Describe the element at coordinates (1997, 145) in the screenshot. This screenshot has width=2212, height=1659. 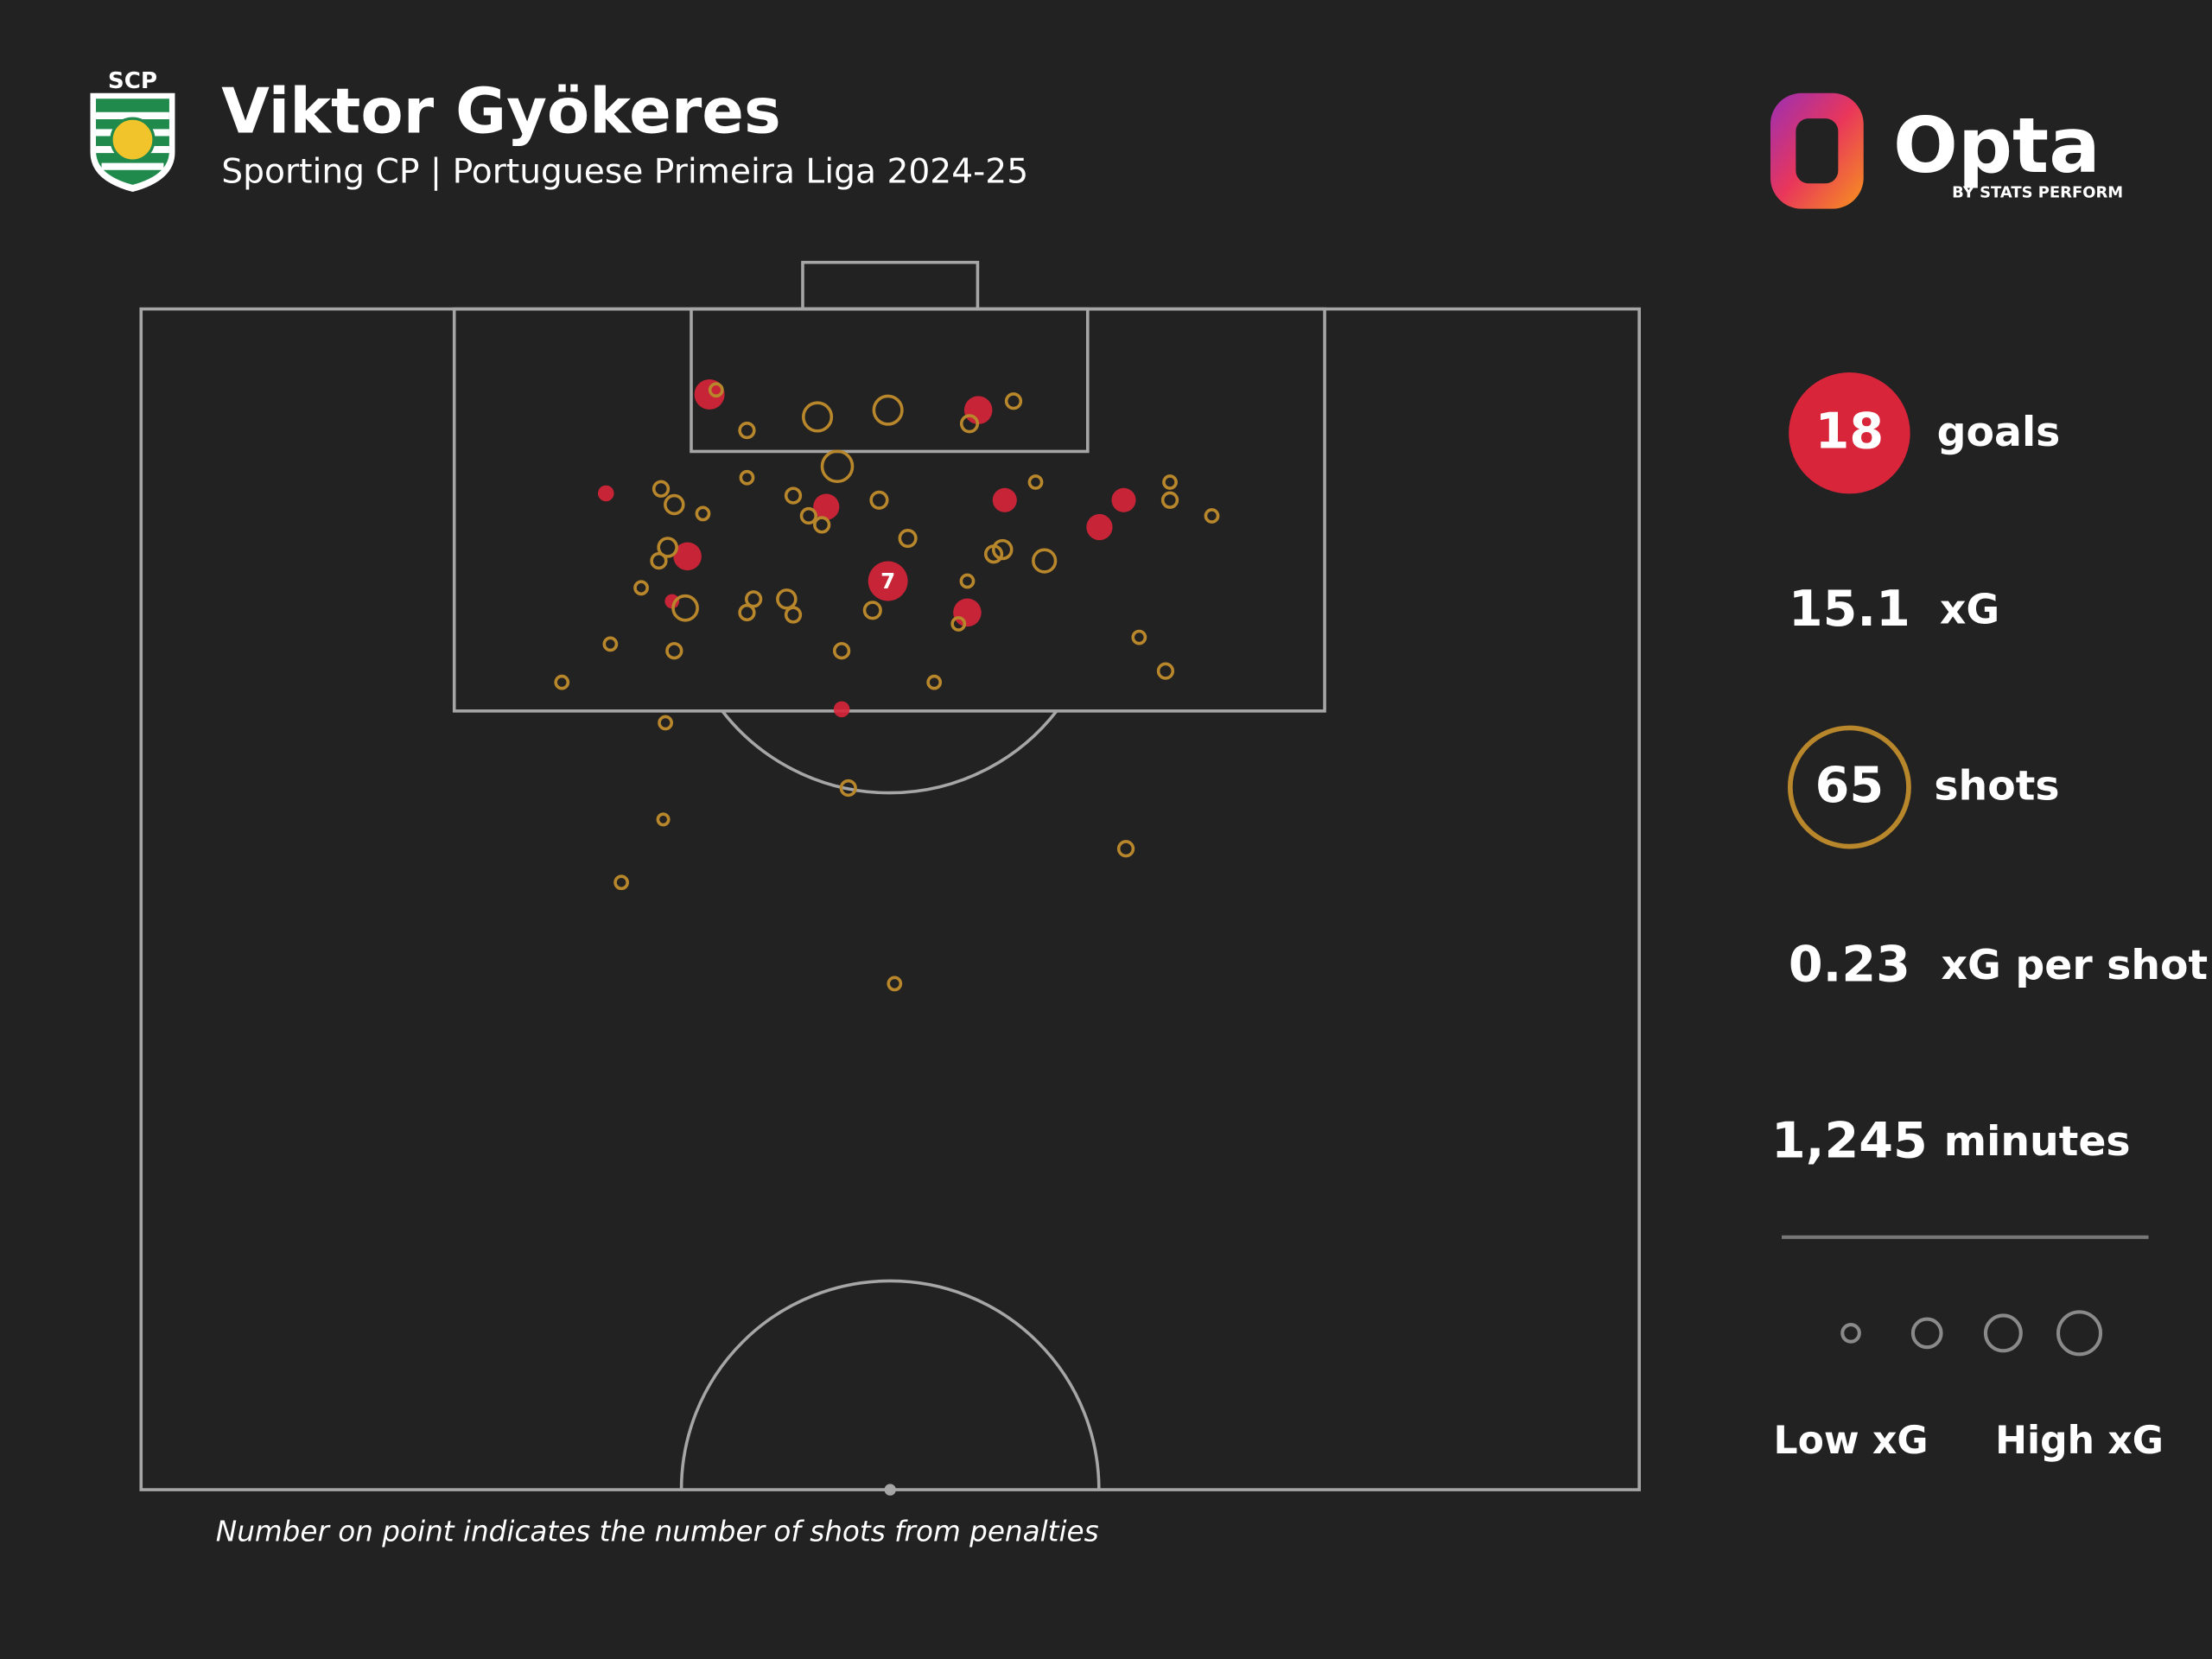
I see `logo-text: Opta` at that location.